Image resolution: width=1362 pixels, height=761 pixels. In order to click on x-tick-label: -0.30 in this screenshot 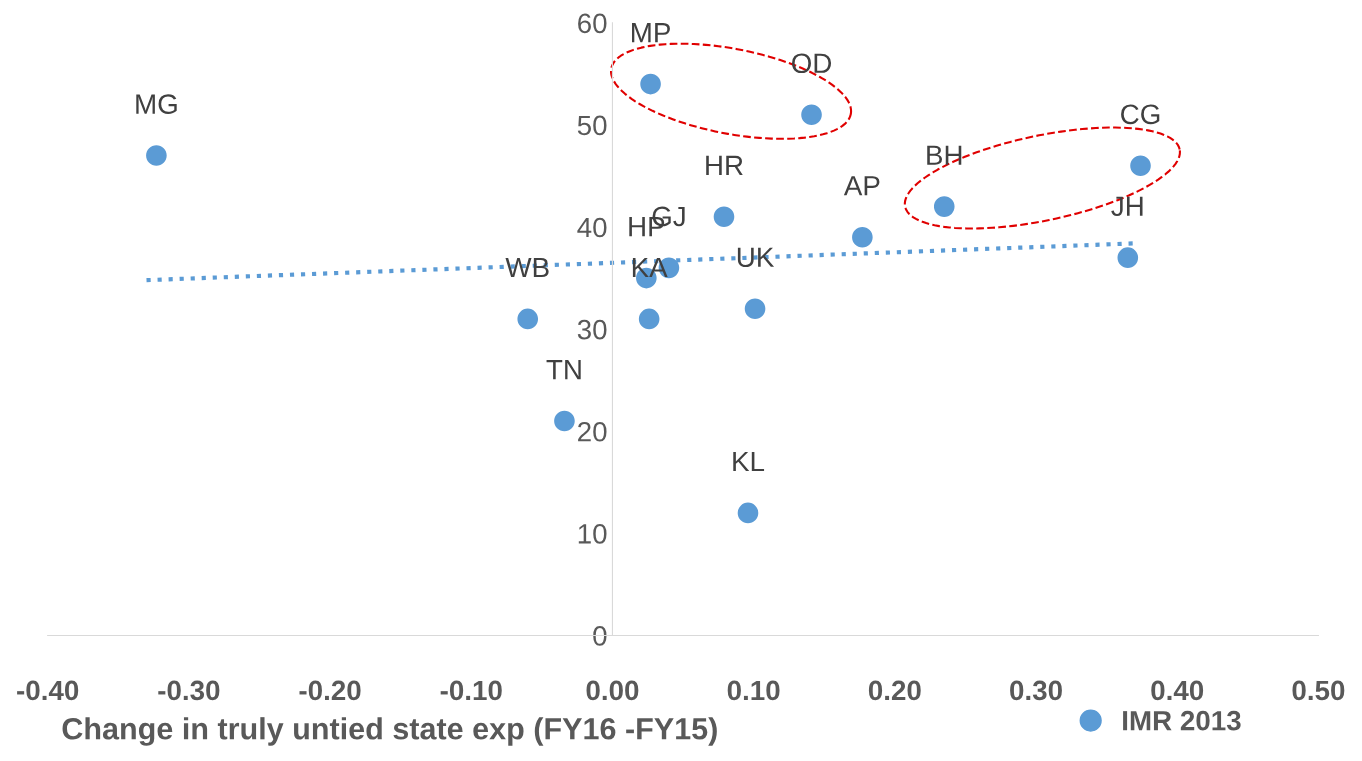, I will do `click(189, 690)`.